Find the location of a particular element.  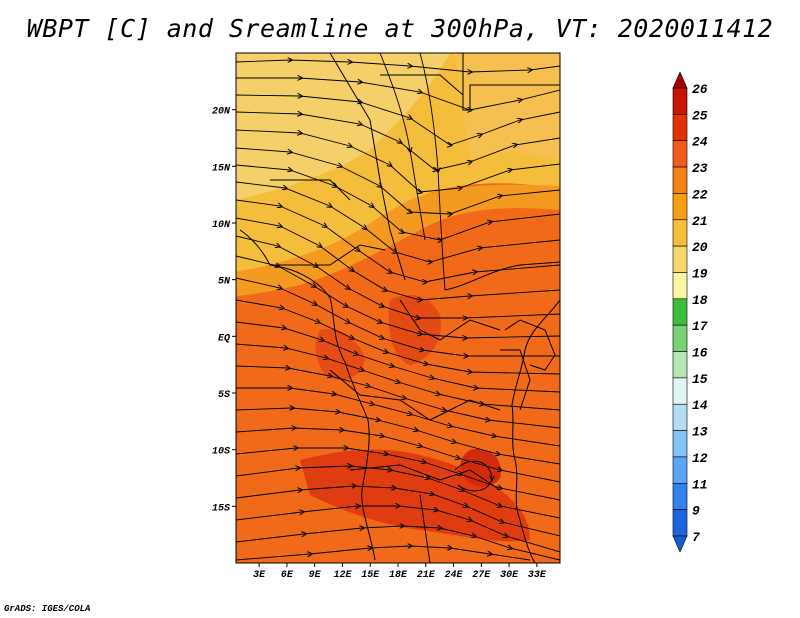

colorbar: 26 25 24 23 22 21 20 19 18 17 16 15 14 13 12 11 9 7 is located at coordinates (690, 312).